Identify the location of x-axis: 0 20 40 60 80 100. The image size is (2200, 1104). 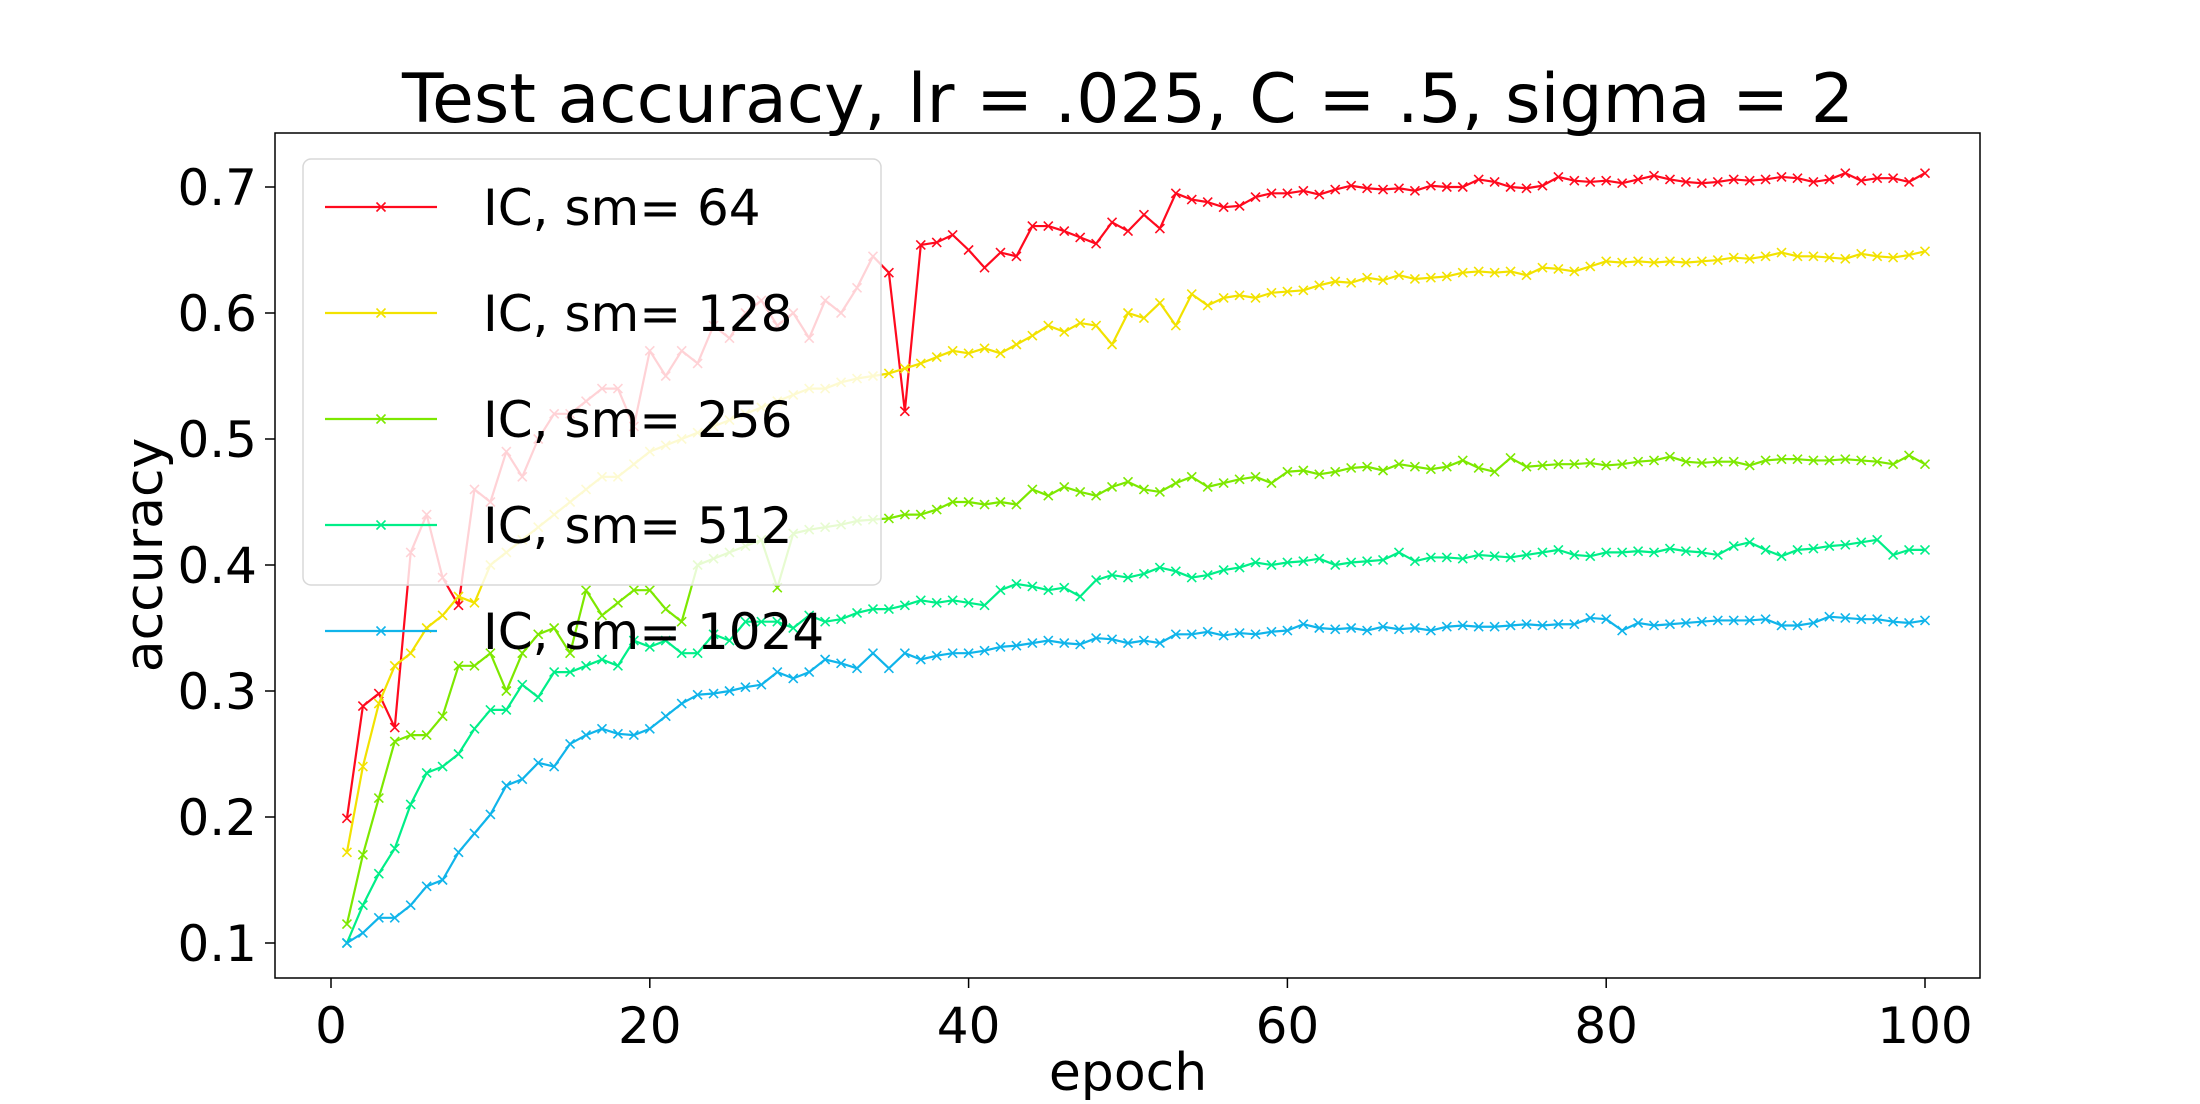
(1144, 1016).